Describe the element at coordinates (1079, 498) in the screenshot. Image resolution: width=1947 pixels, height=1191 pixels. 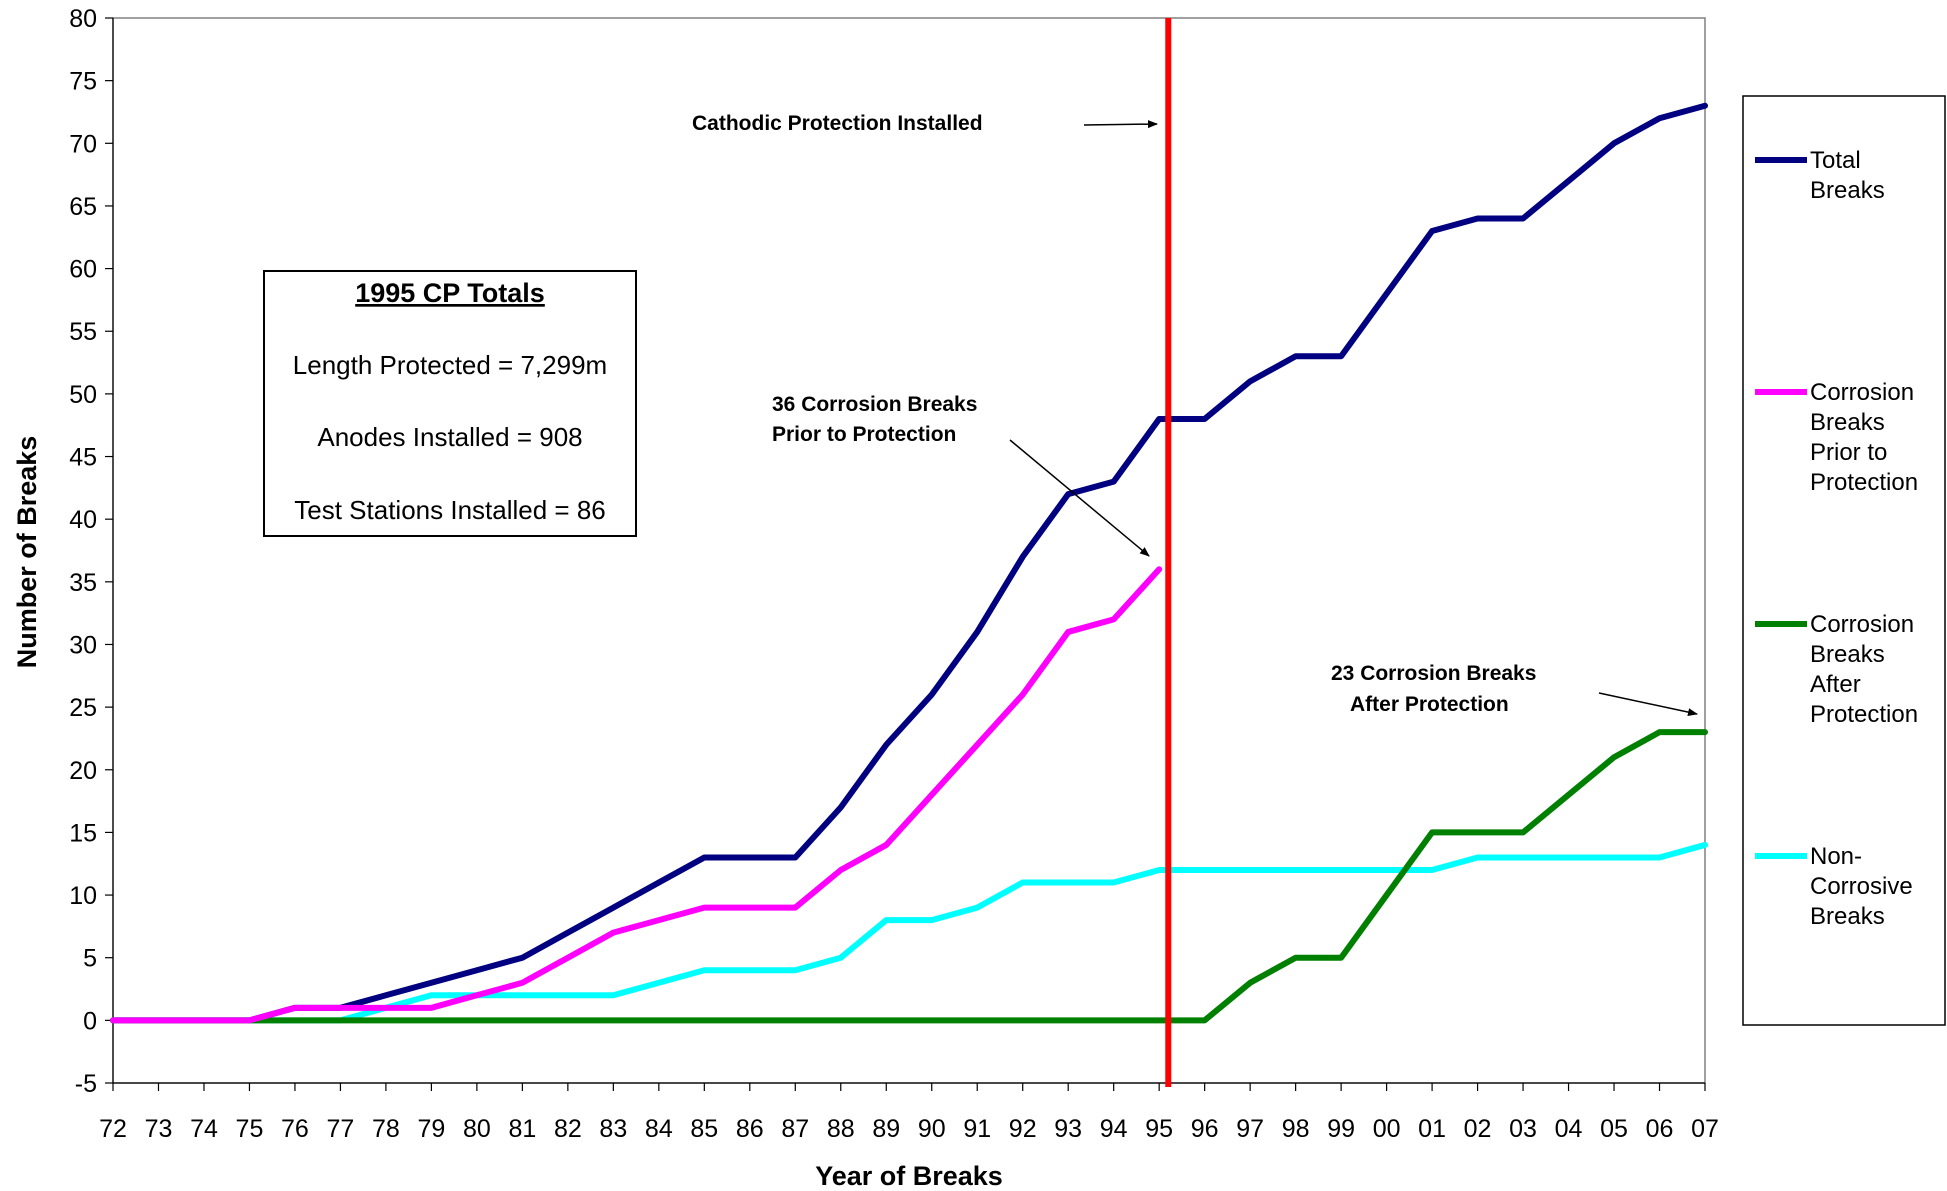
I see `annotation-prior-arrow` at that location.